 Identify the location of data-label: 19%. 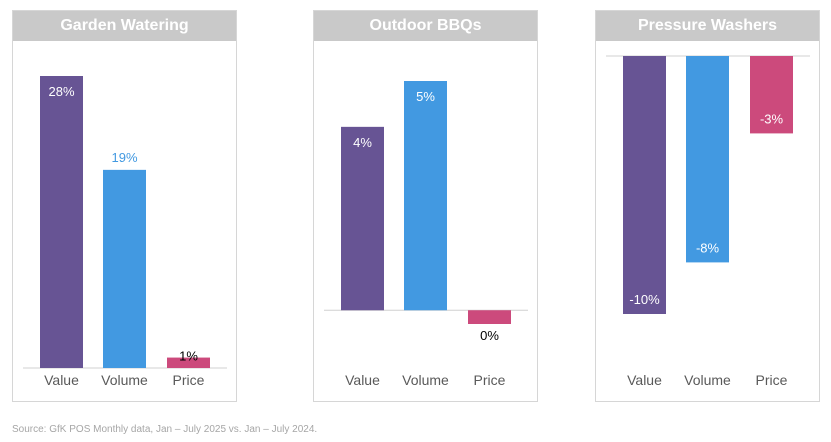
(124, 157).